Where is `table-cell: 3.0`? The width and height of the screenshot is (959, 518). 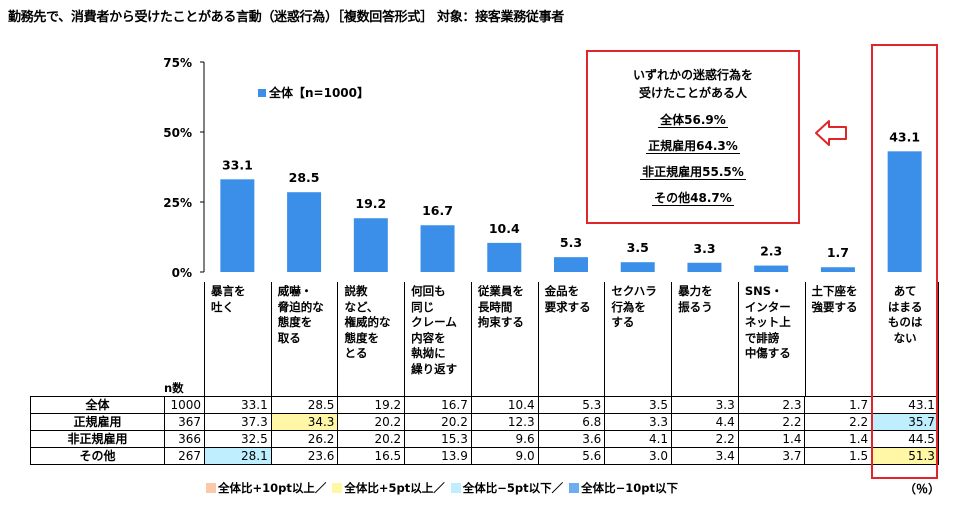 table-cell: 3.0 is located at coordinates (638, 456).